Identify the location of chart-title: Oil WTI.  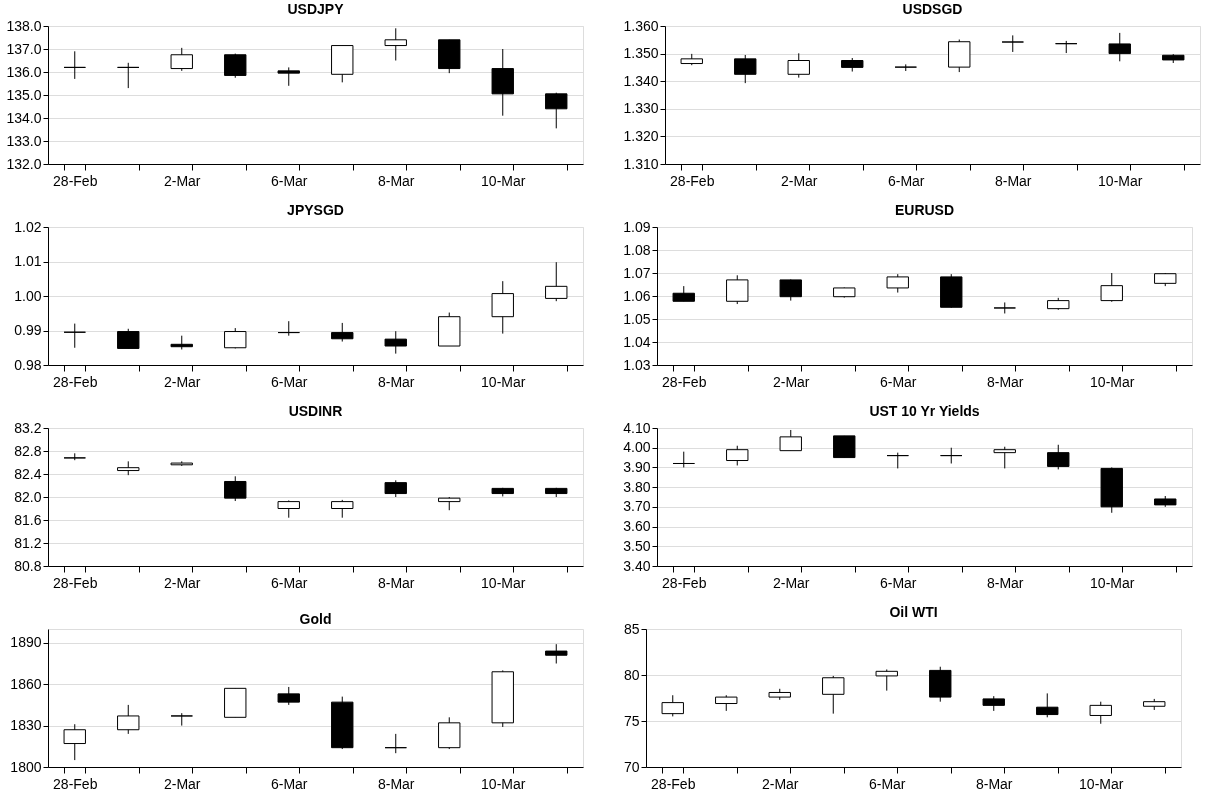
(913, 612).